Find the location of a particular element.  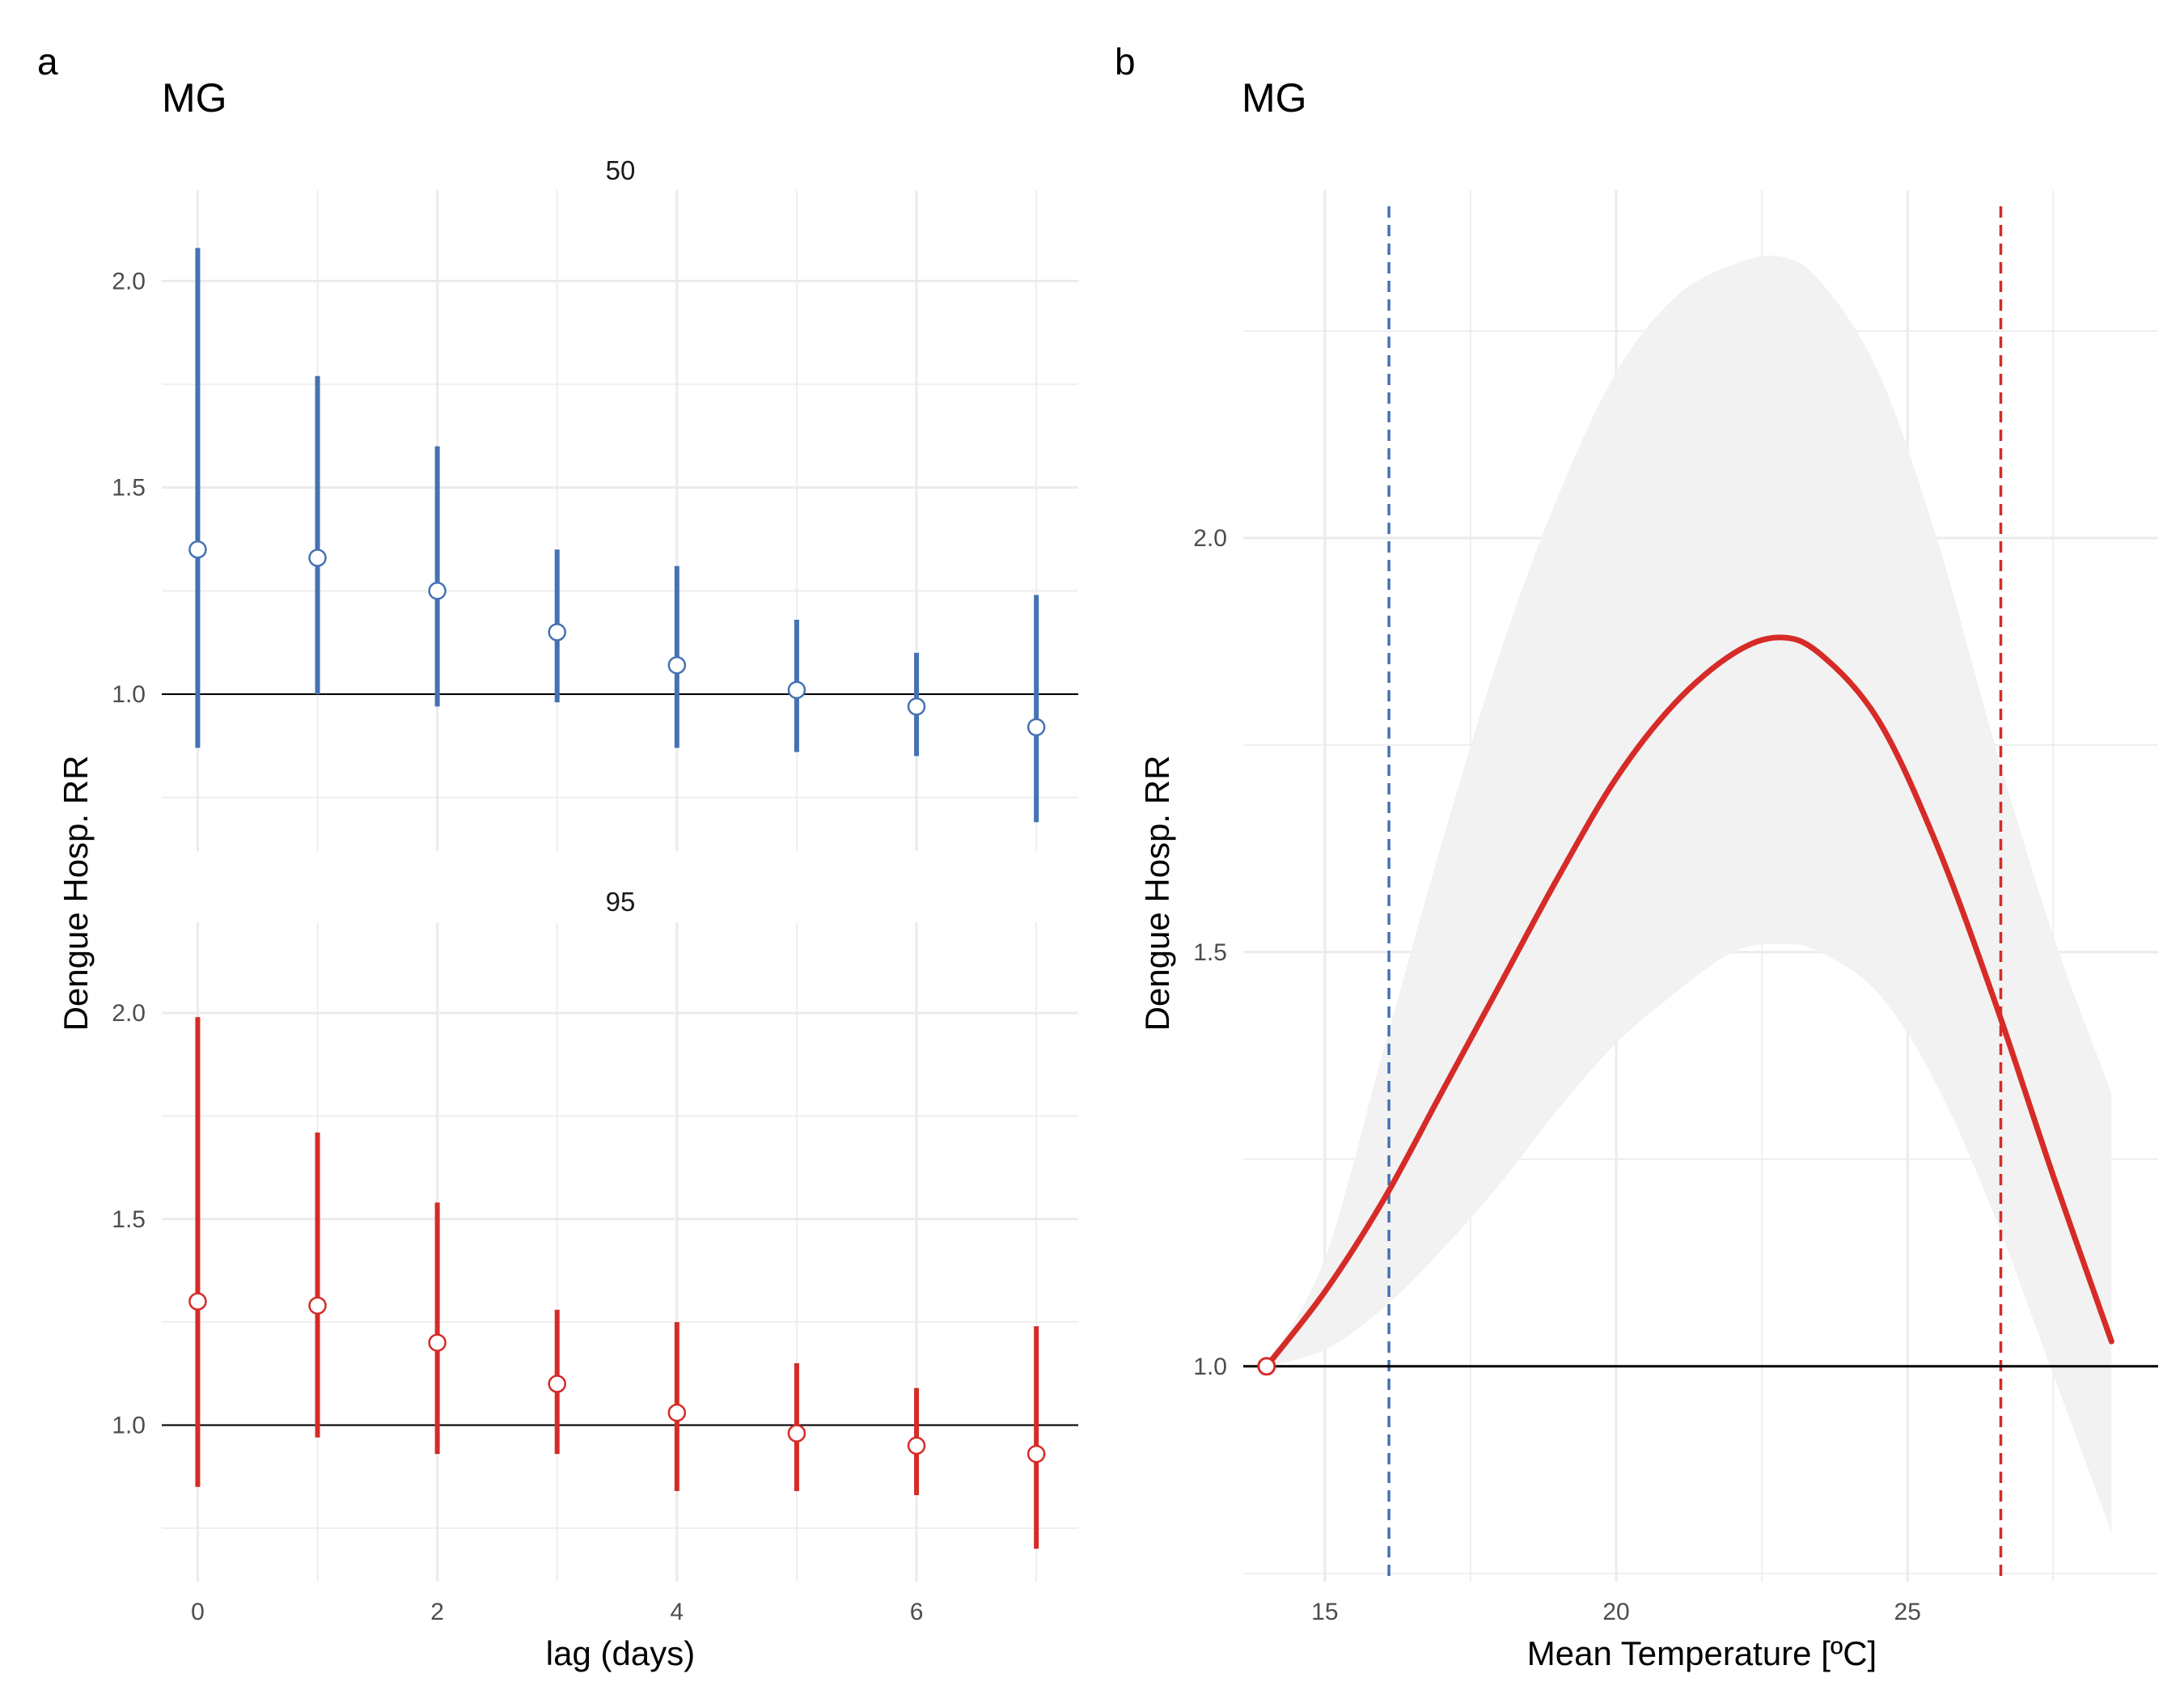

x-tick-label: 20 is located at coordinates (1615, 1612).